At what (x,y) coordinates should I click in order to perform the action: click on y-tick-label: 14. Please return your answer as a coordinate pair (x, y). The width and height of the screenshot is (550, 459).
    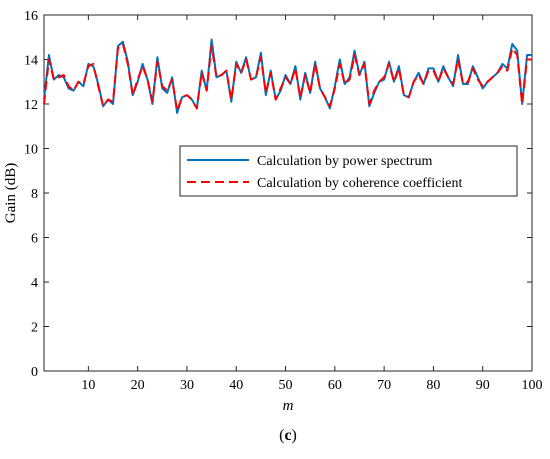
    Looking at the image, I should click on (31, 61).